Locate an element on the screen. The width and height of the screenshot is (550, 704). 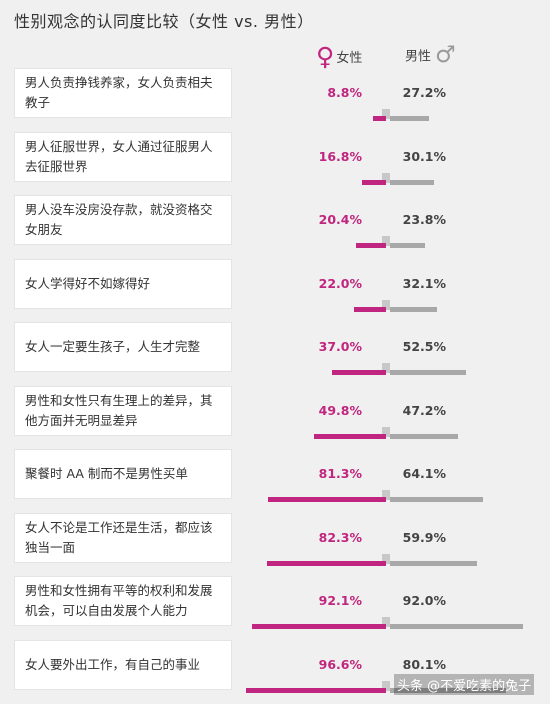
male-value-label: 30.1% is located at coordinates (424, 156).